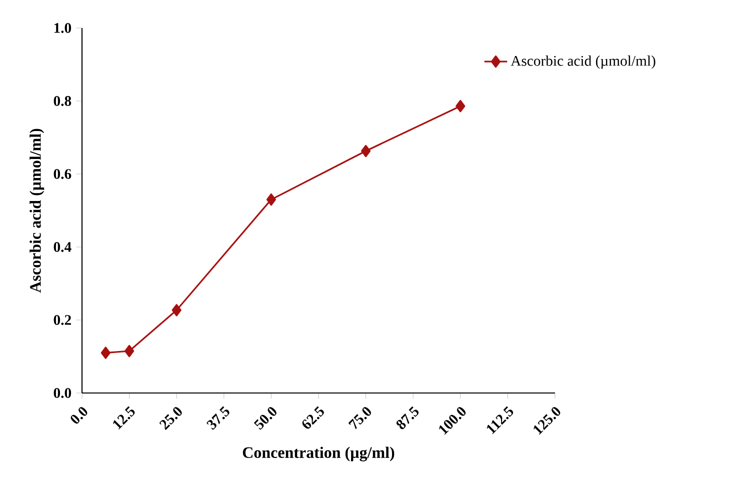 The image size is (755, 493). Describe the element at coordinates (79, 415) in the screenshot. I see `x-tick-label: 0.0` at that location.